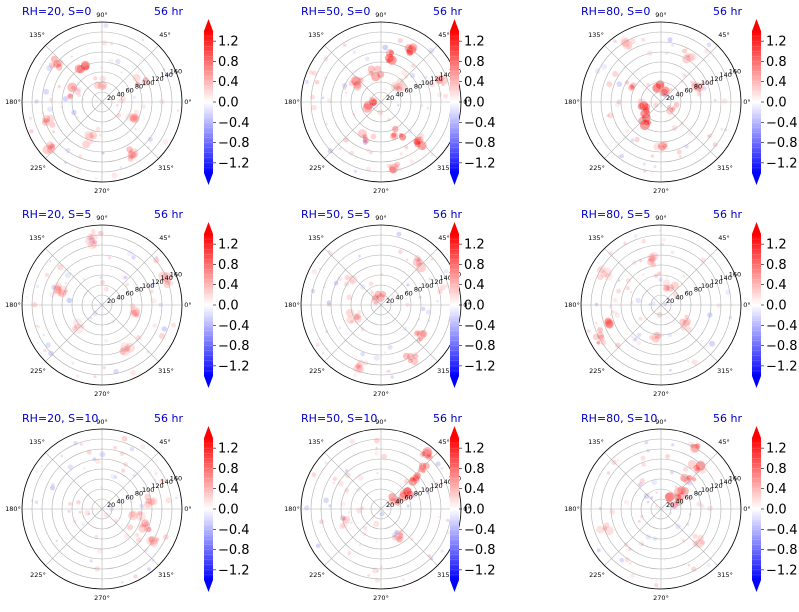  What do you see at coordinates (661, 104) in the screenshot?
I see `field-layer` at bounding box center [661, 104].